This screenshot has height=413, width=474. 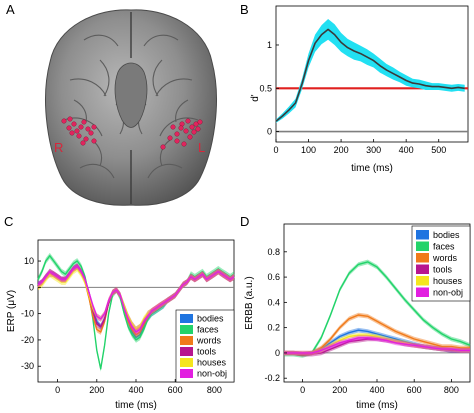 What do you see at coordinates (255, 98) in the screenshot?
I see `chart-b-ylabel: d'` at bounding box center [255, 98].